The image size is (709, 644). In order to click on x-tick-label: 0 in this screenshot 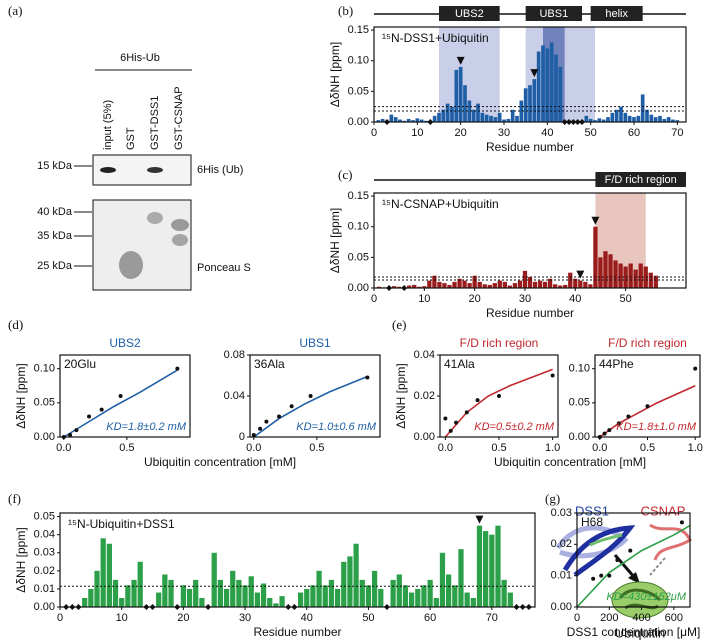, I will do `click(577, 618)`.